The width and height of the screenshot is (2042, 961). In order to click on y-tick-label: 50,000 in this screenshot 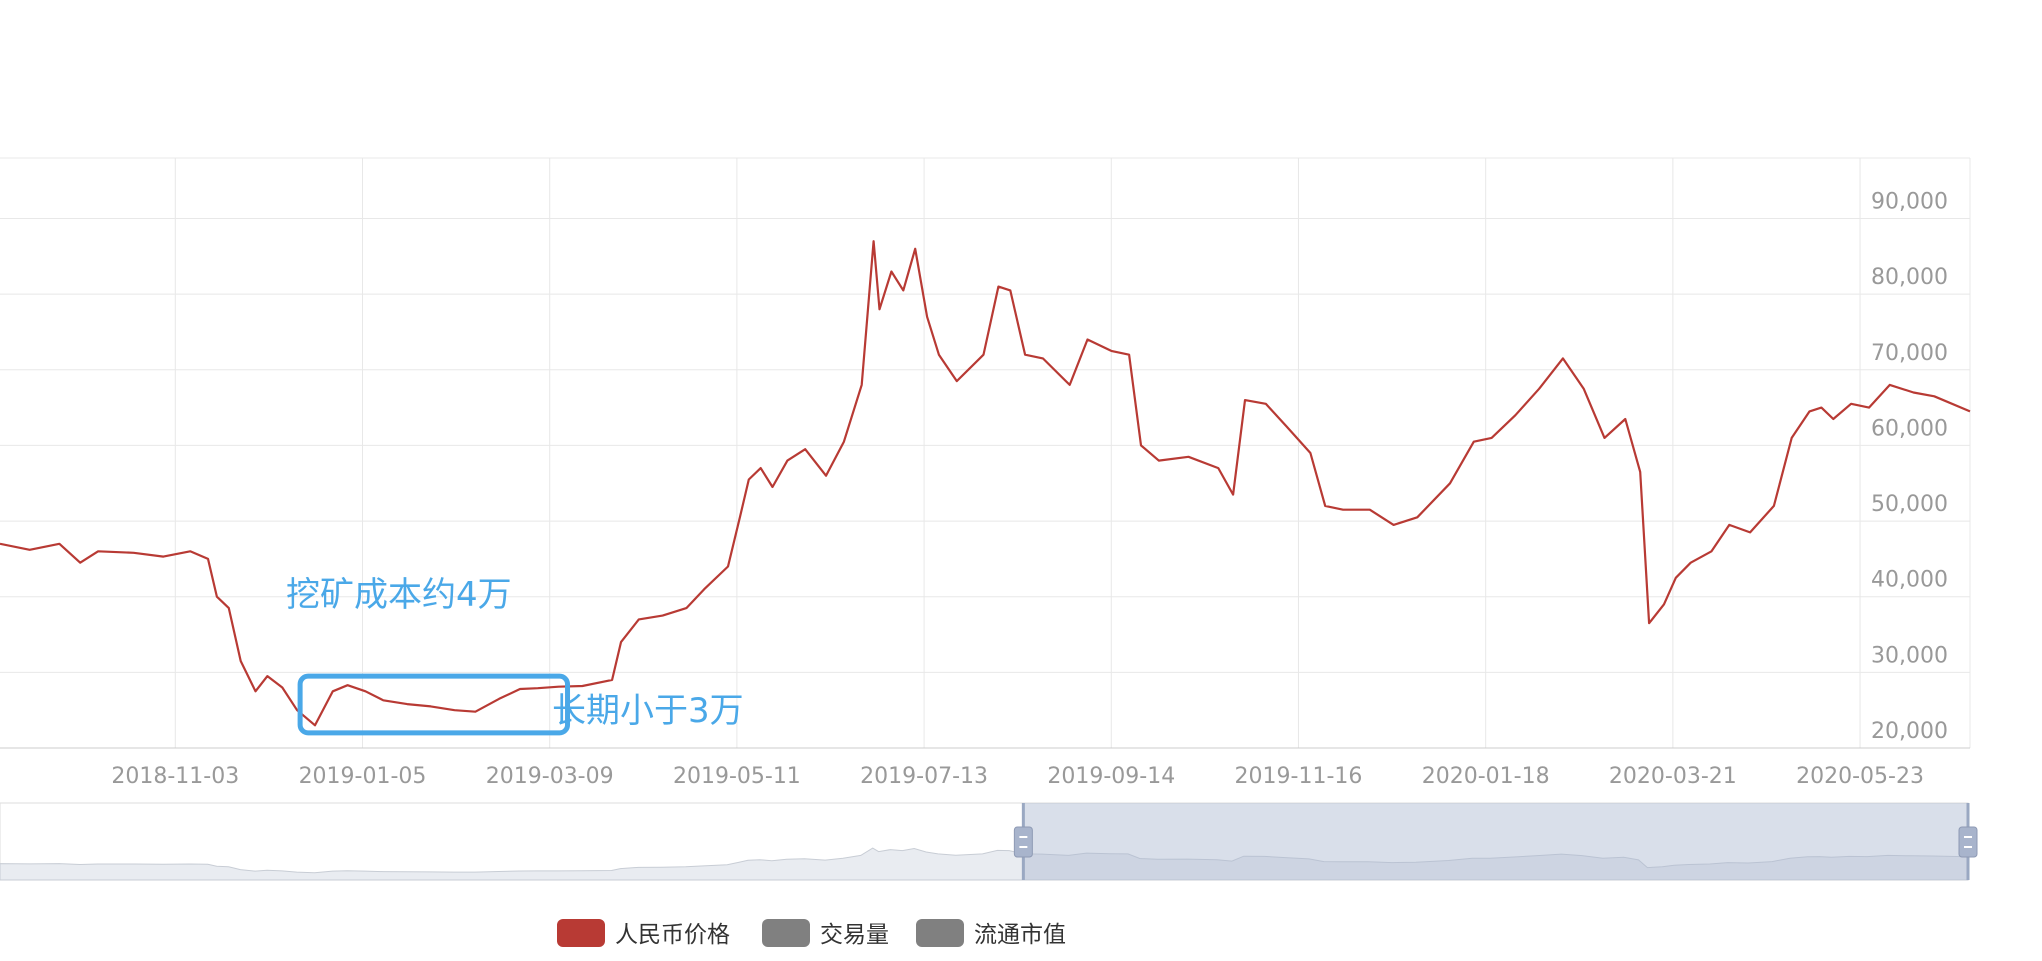, I will do `click(1909, 504)`.